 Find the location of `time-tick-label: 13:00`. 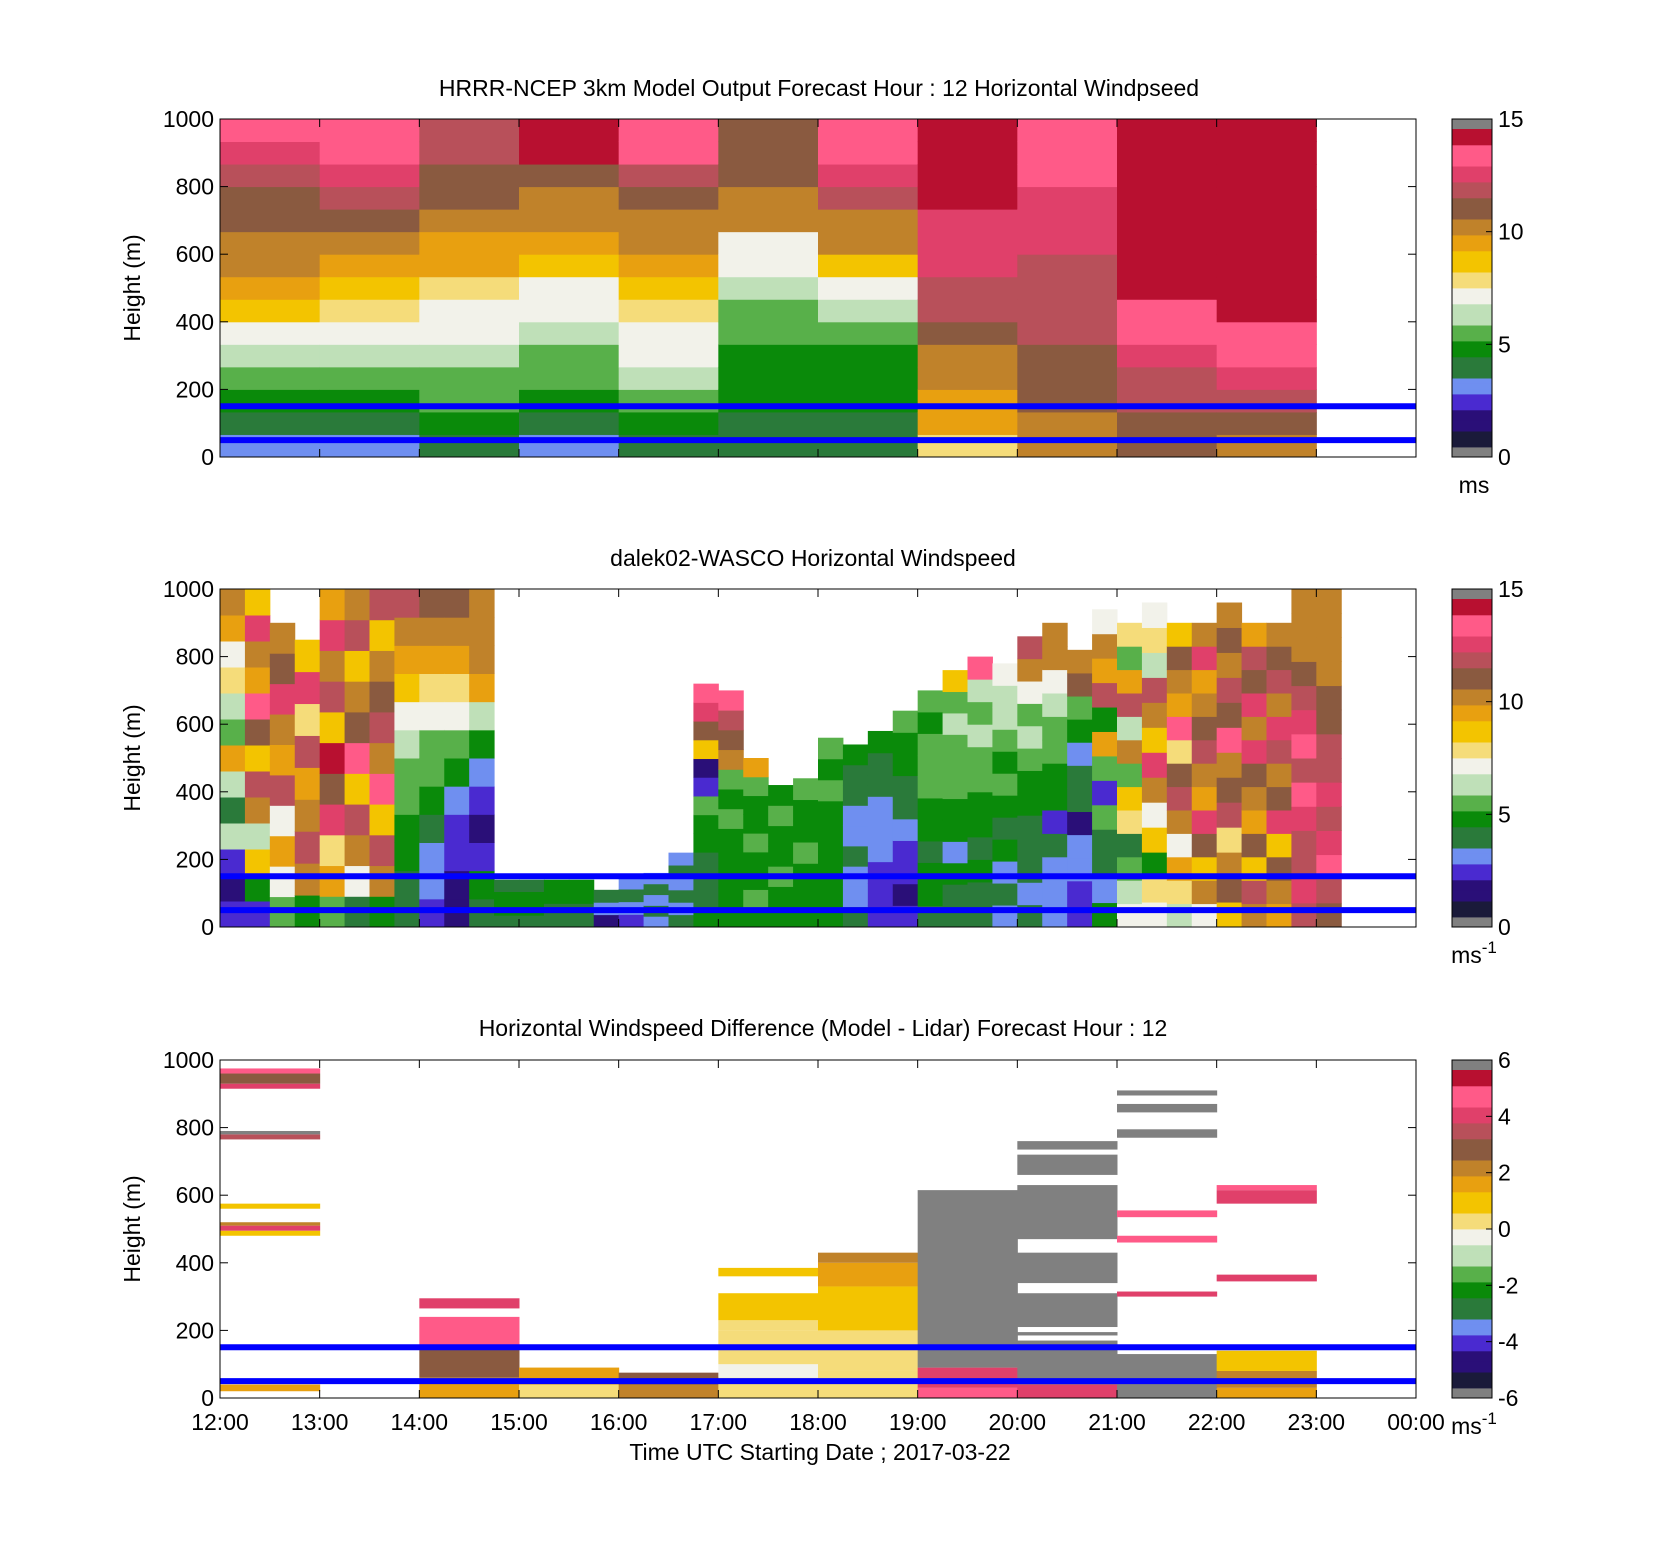

time-tick-label: 13:00 is located at coordinates (320, 1422).